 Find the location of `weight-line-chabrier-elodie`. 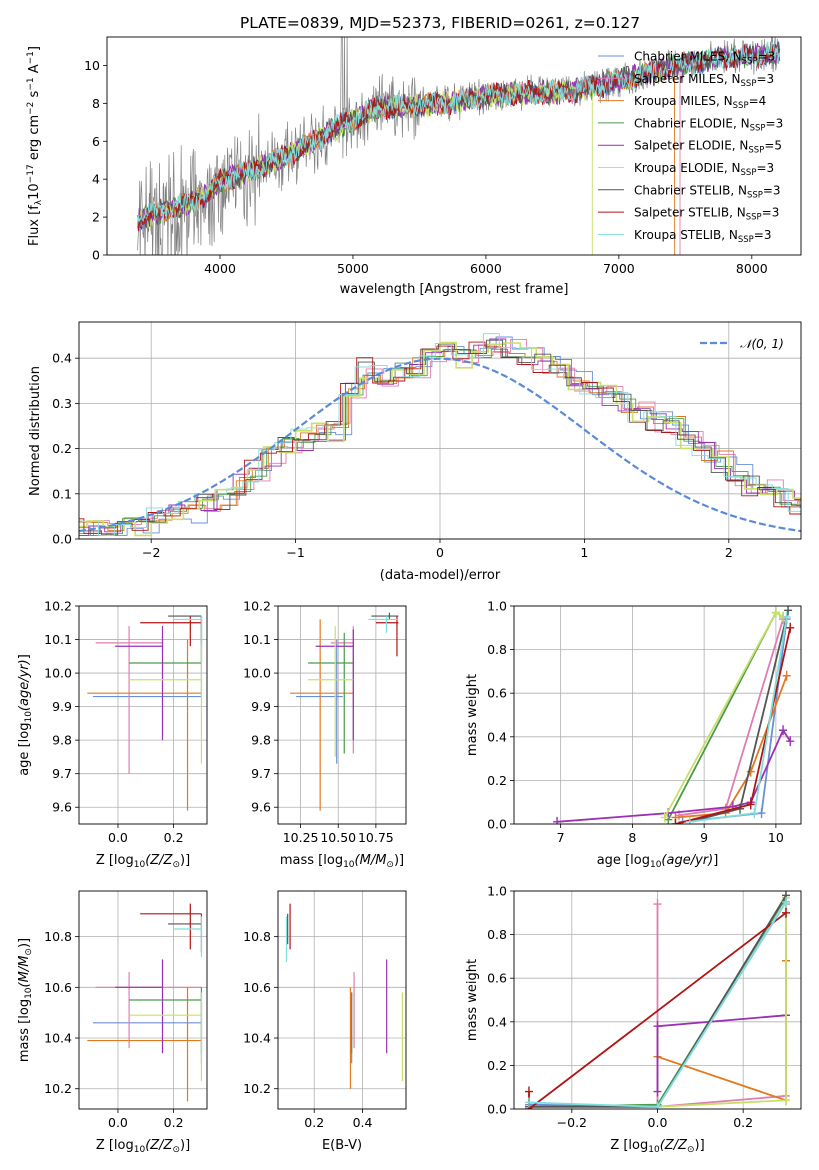

weight-line-chabrier-elodie is located at coordinates (725, 716).